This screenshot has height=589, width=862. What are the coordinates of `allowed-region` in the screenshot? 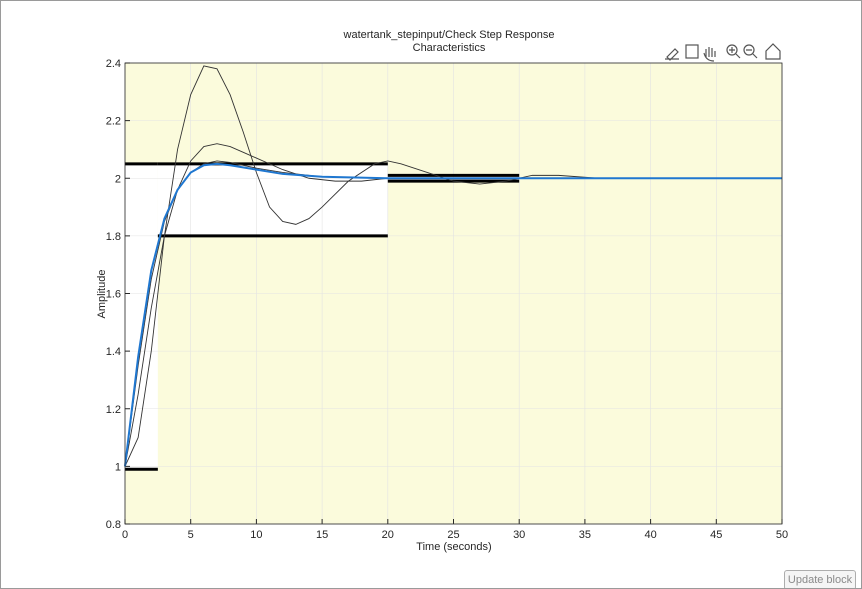 It's located at (272, 199).